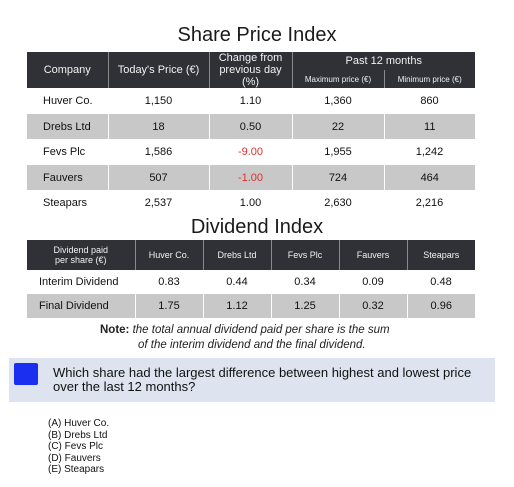 This screenshot has height=487, width=514. Describe the element at coordinates (441, 306) in the screenshot. I see `dividend-cell: 0.96` at that location.